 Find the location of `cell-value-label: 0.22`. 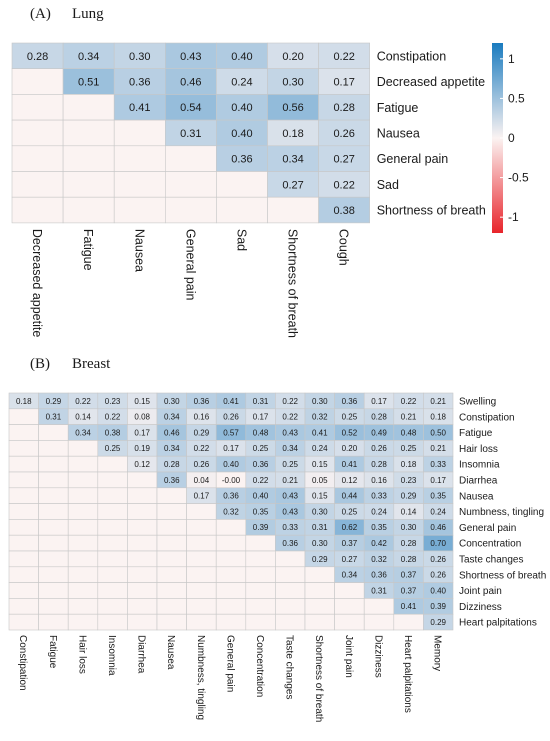

cell-value-label: 0.22 is located at coordinates (202, 448).